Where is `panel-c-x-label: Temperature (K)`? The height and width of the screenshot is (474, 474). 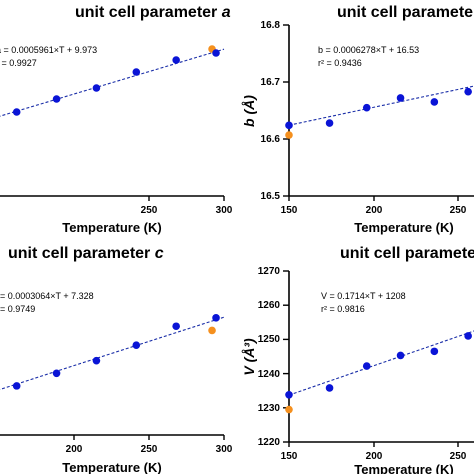
panel-c-x-label: Temperature (K) is located at coordinates (111, 467).